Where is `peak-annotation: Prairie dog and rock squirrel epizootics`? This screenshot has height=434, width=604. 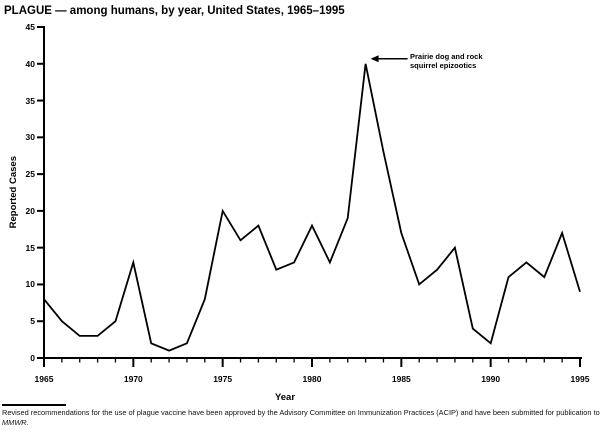 peak-annotation: Prairie dog and rock squirrel epizootics is located at coordinates (446, 61).